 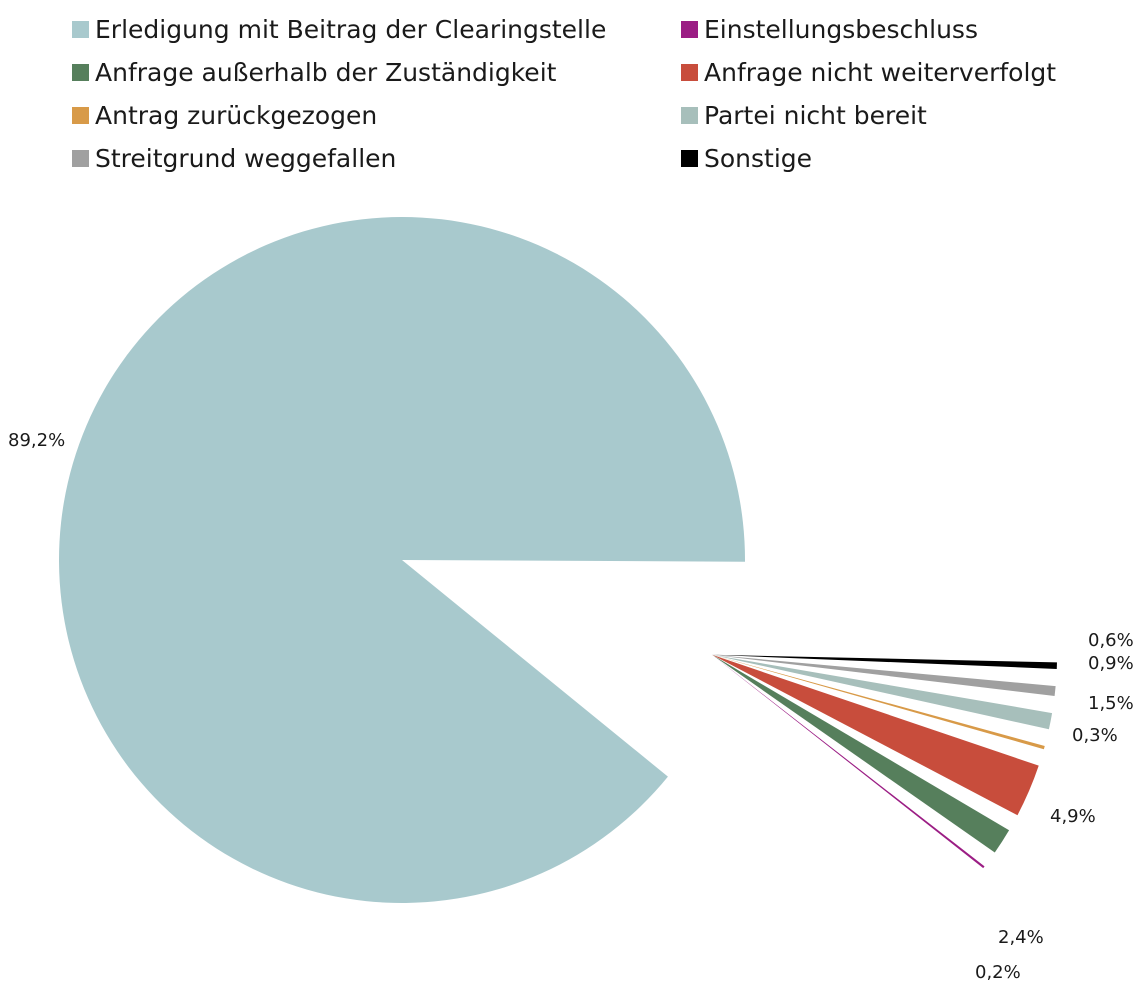 What do you see at coordinates (689, 72) in the screenshot?
I see `legend-swatch-anfrage-nicht-weiterverfolgt` at bounding box center [689, 72].